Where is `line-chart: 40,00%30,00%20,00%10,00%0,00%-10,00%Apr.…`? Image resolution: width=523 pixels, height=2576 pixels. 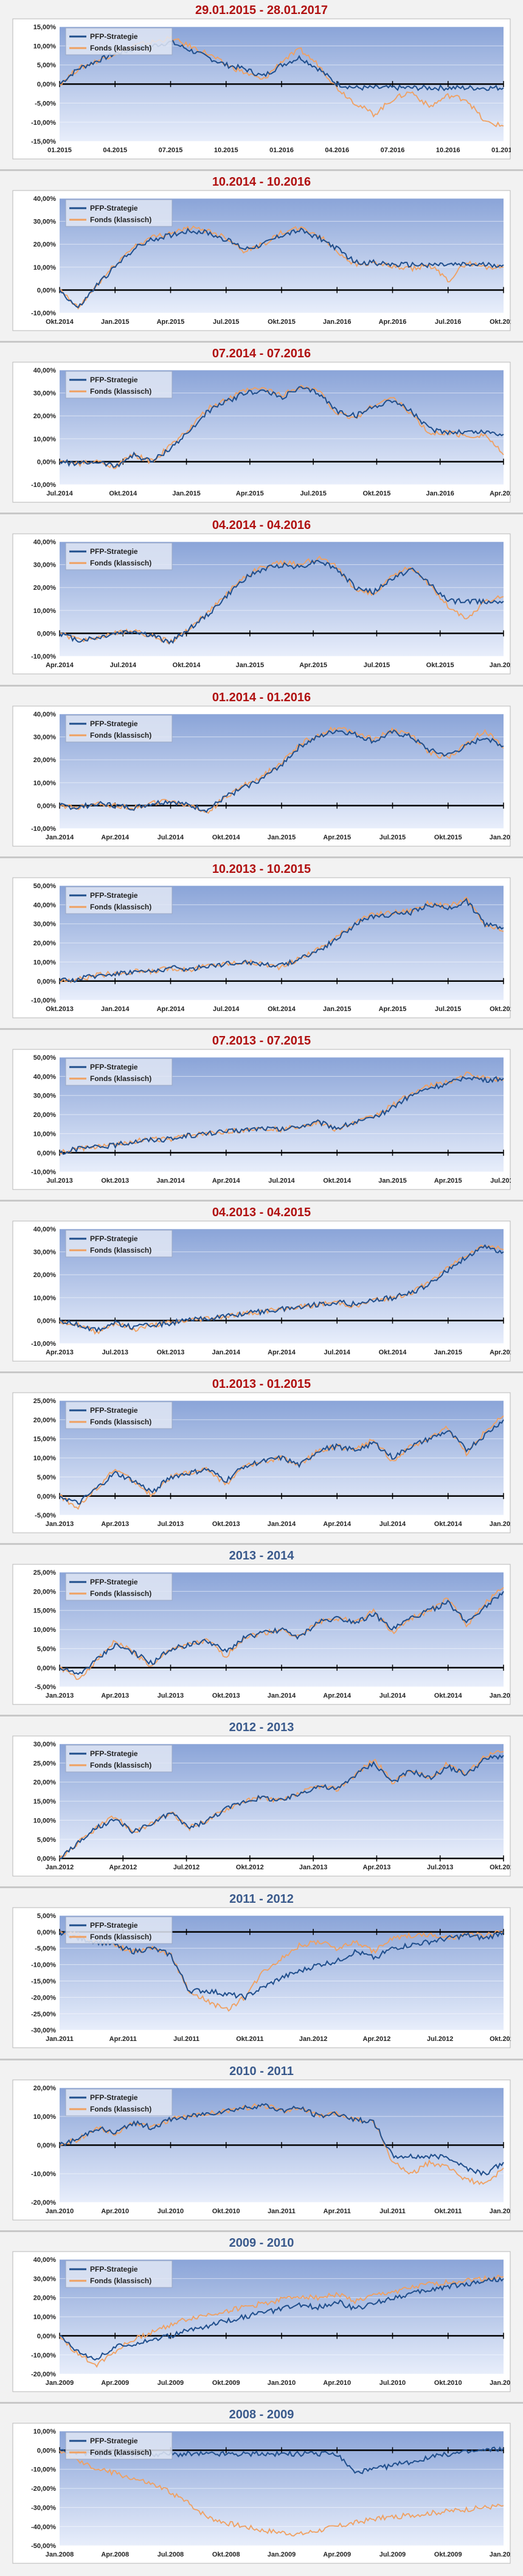
line-chart: 40,00%30,00%20,00%10,00%0,00%-10,00%Apr.… is located at coordinates (261, 604).